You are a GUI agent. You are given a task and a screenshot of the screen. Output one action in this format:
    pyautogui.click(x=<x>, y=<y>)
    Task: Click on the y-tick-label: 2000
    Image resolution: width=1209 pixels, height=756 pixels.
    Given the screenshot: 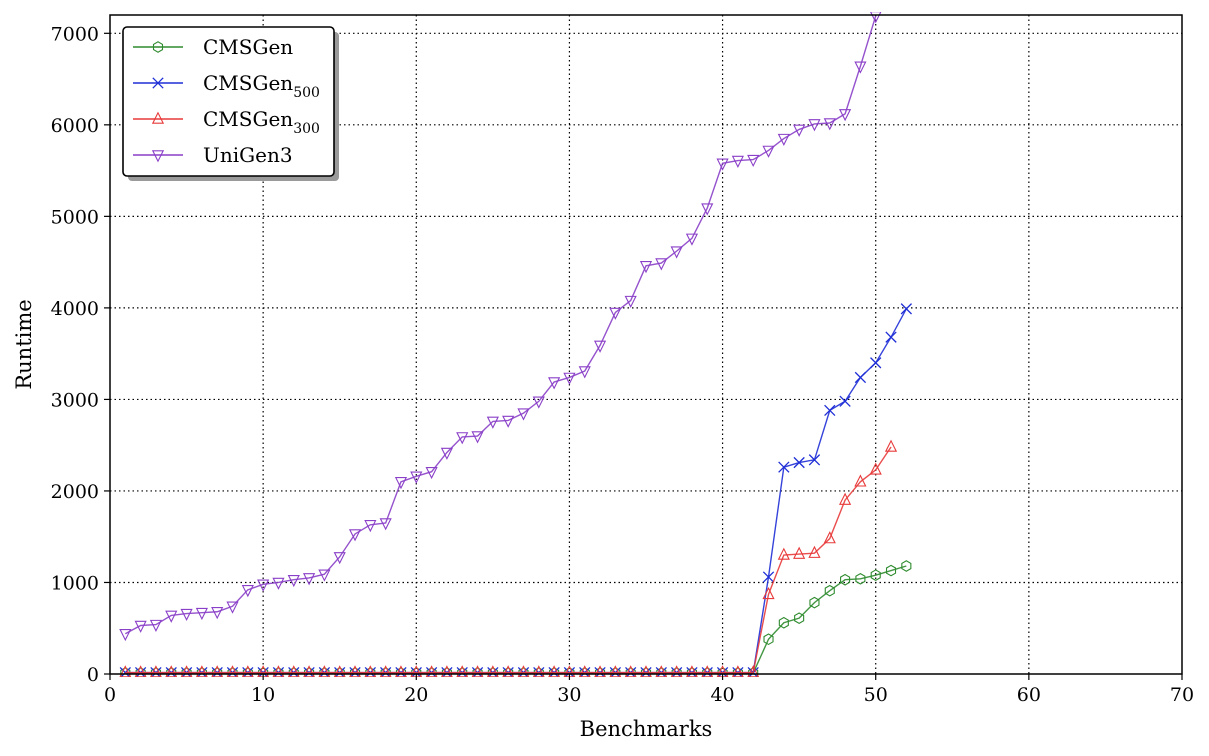 What is the action you would take?
    pyautogui.click(x=75, y=492)
    